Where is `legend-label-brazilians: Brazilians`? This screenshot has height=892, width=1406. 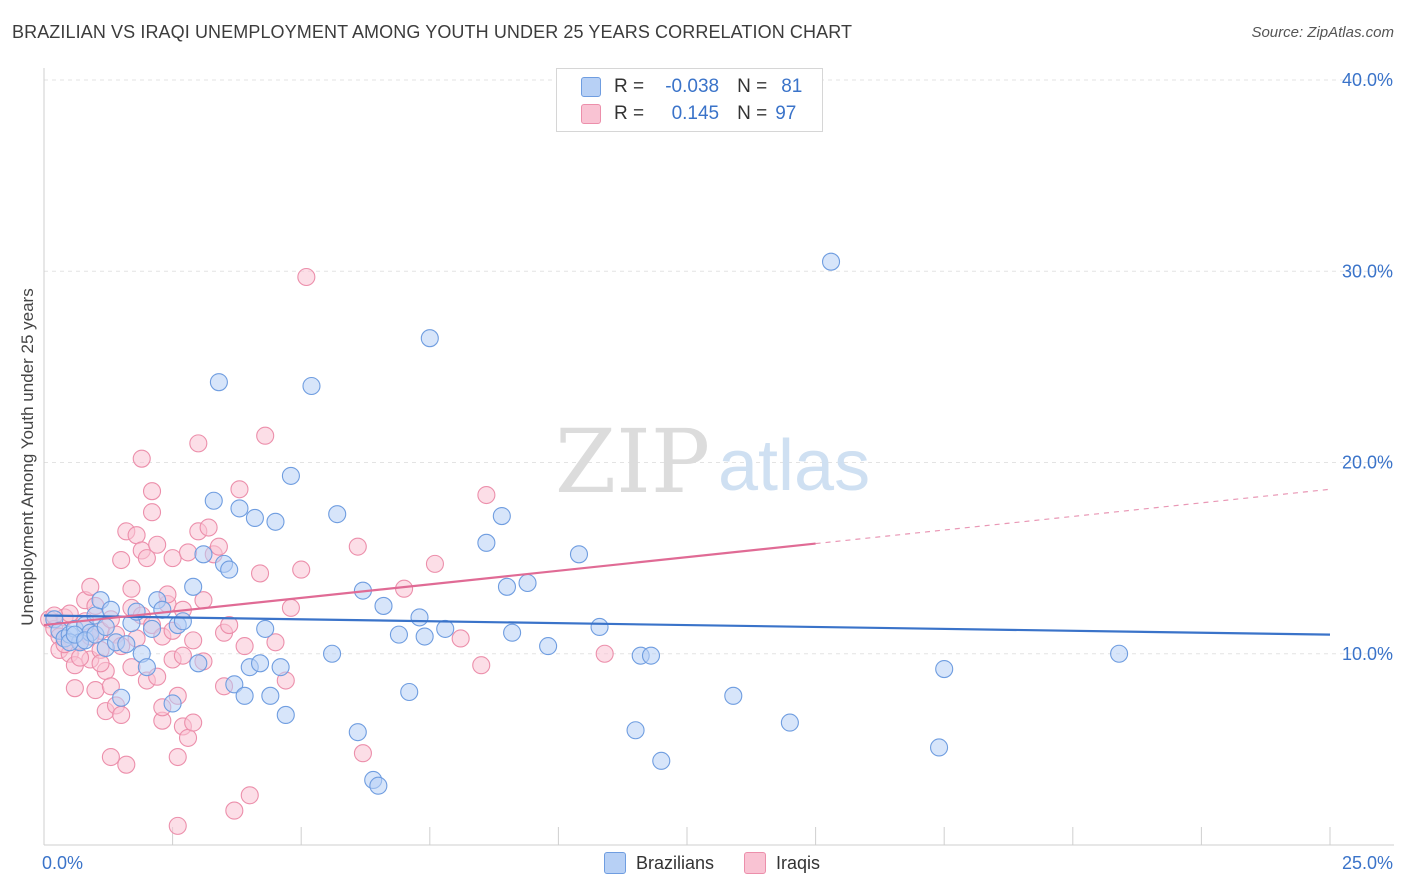 legend-label-brazilians: Brazilians is located at coordinates (675, 862).